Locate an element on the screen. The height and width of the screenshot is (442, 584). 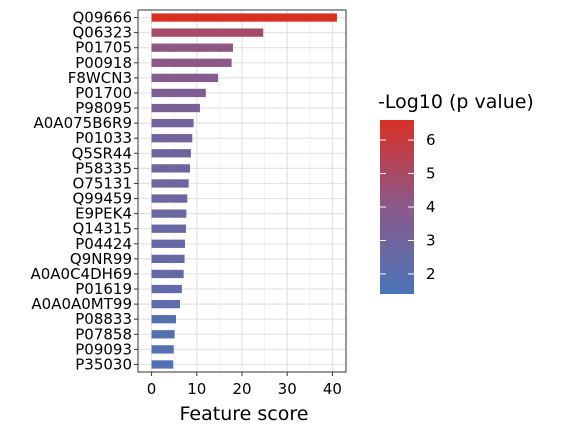
bar-f8wcn3 is located at coordinates (185, 78).